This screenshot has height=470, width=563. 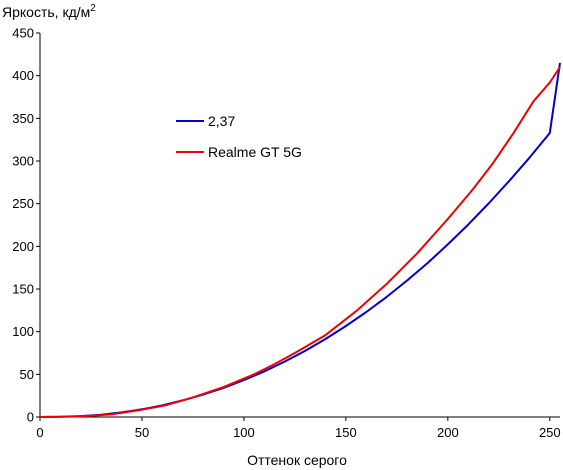 What do you see at coordinates (142, 432) in the screenshot?
I see `x-tick-label: 50` at bounding box center [142, 432].